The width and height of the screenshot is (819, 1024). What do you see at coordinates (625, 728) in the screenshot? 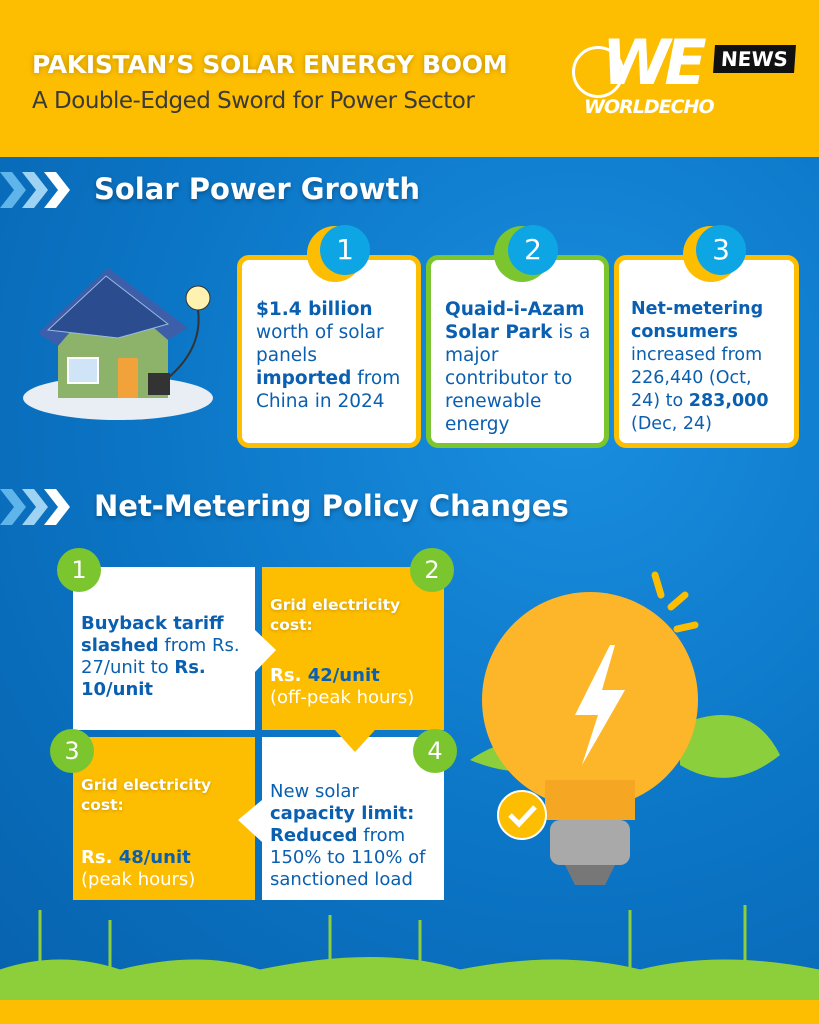
I see `lightbulb-illustration` at bounding box center [625, 728].